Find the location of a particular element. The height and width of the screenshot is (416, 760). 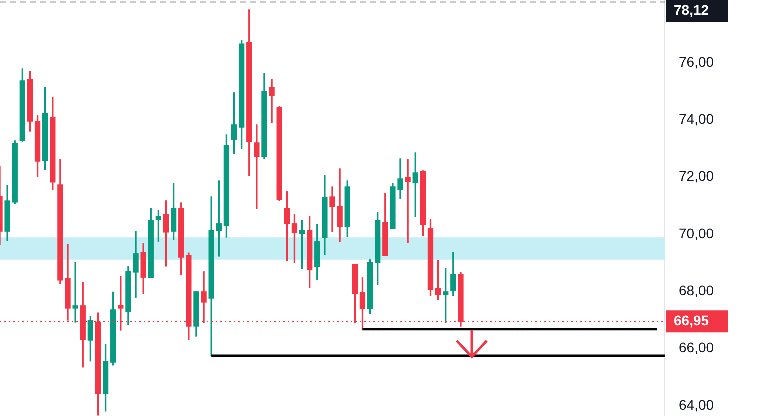

y-tick-label: 68,00 is located at coordinates (696, 290).